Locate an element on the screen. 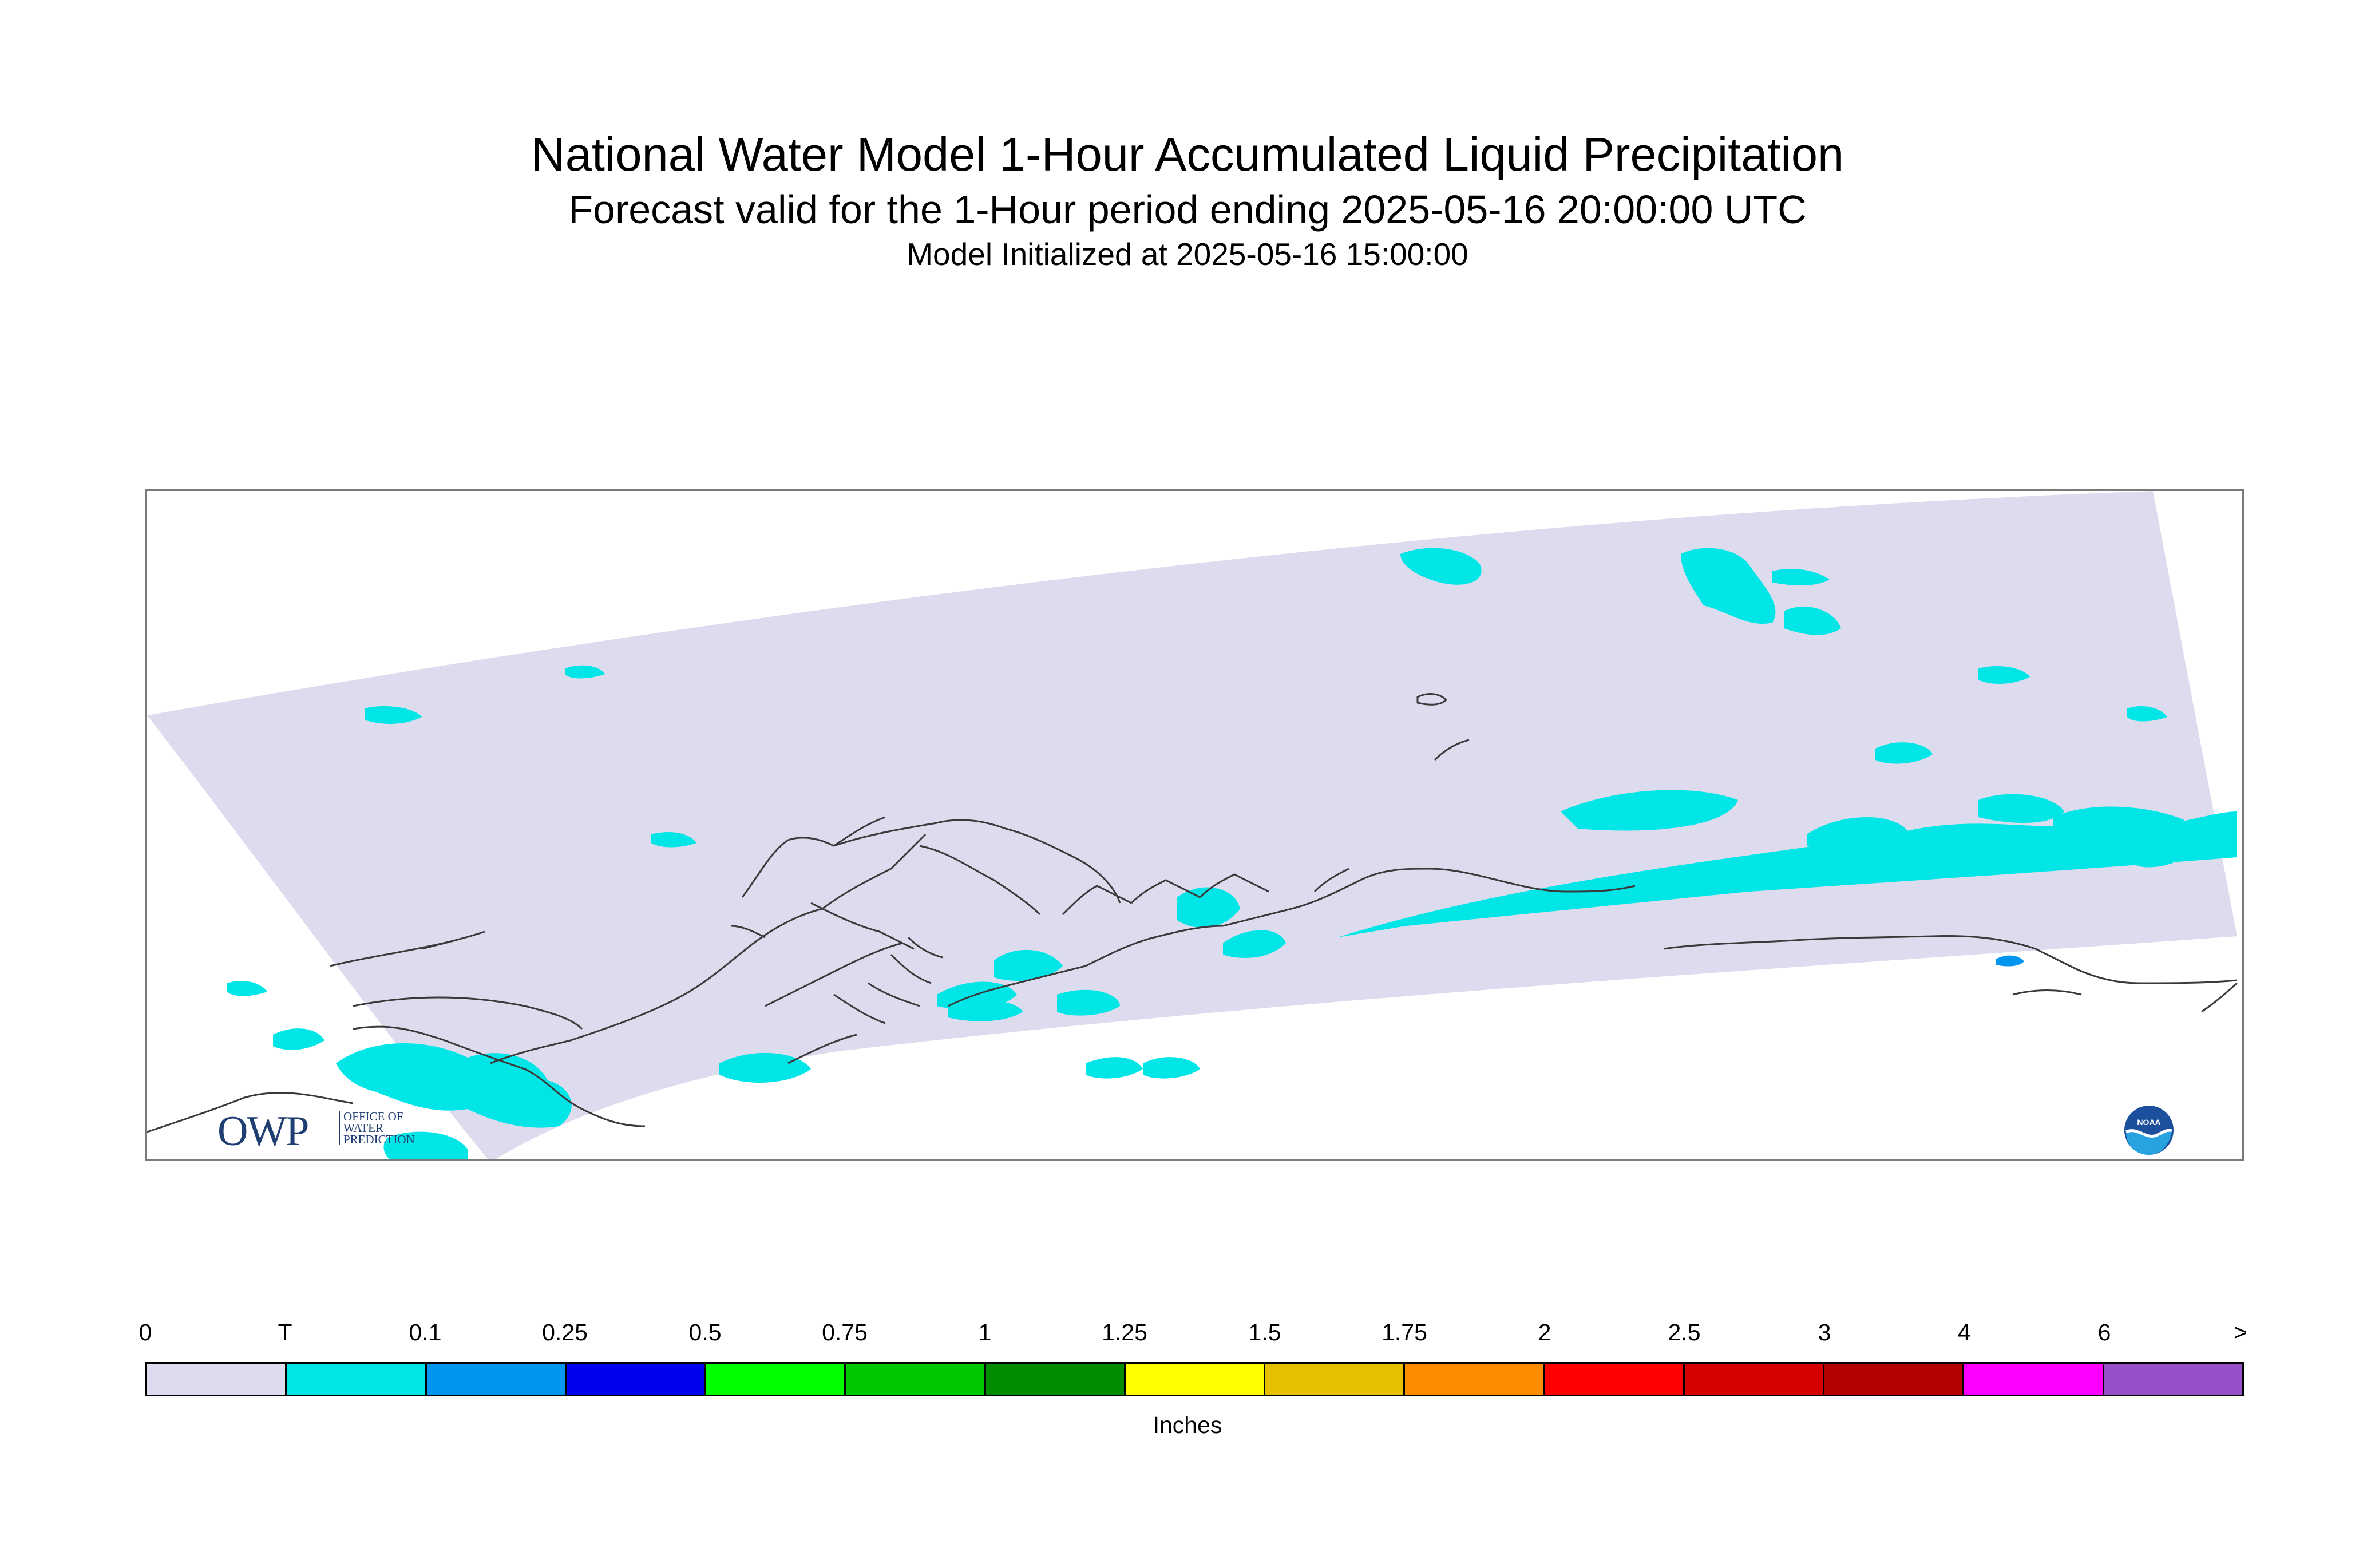 The image size is (2375, 1568). noaa-logo-text: NOAA is located at coordinates (2149, 1122).